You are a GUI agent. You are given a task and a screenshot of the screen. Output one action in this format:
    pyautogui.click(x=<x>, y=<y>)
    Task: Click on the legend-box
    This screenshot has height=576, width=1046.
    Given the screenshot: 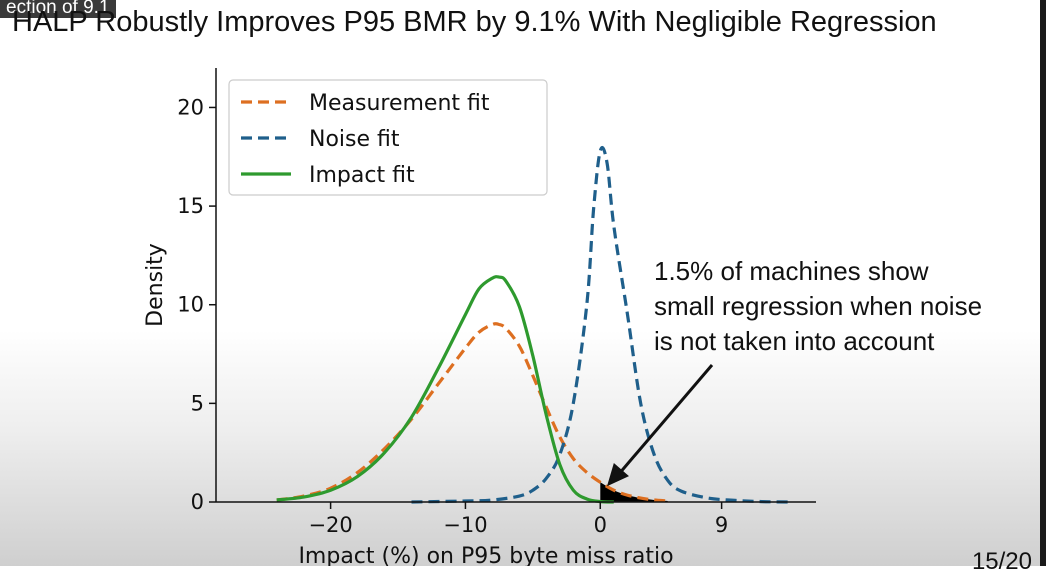 What is the action you would take?
    pyautogui.click(x=388, y=137)
    